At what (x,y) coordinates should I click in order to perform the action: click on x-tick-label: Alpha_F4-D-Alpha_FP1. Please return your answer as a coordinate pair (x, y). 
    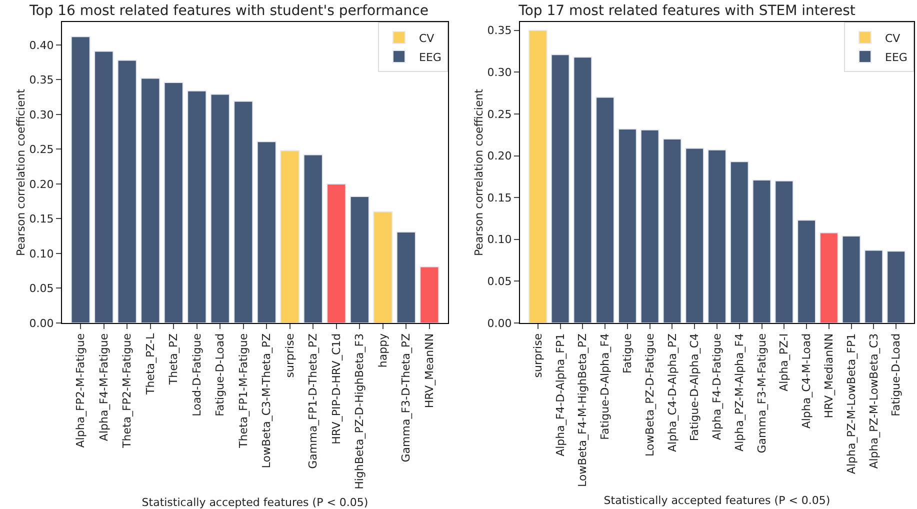
    Looking at the image, I should click on (560, 394).